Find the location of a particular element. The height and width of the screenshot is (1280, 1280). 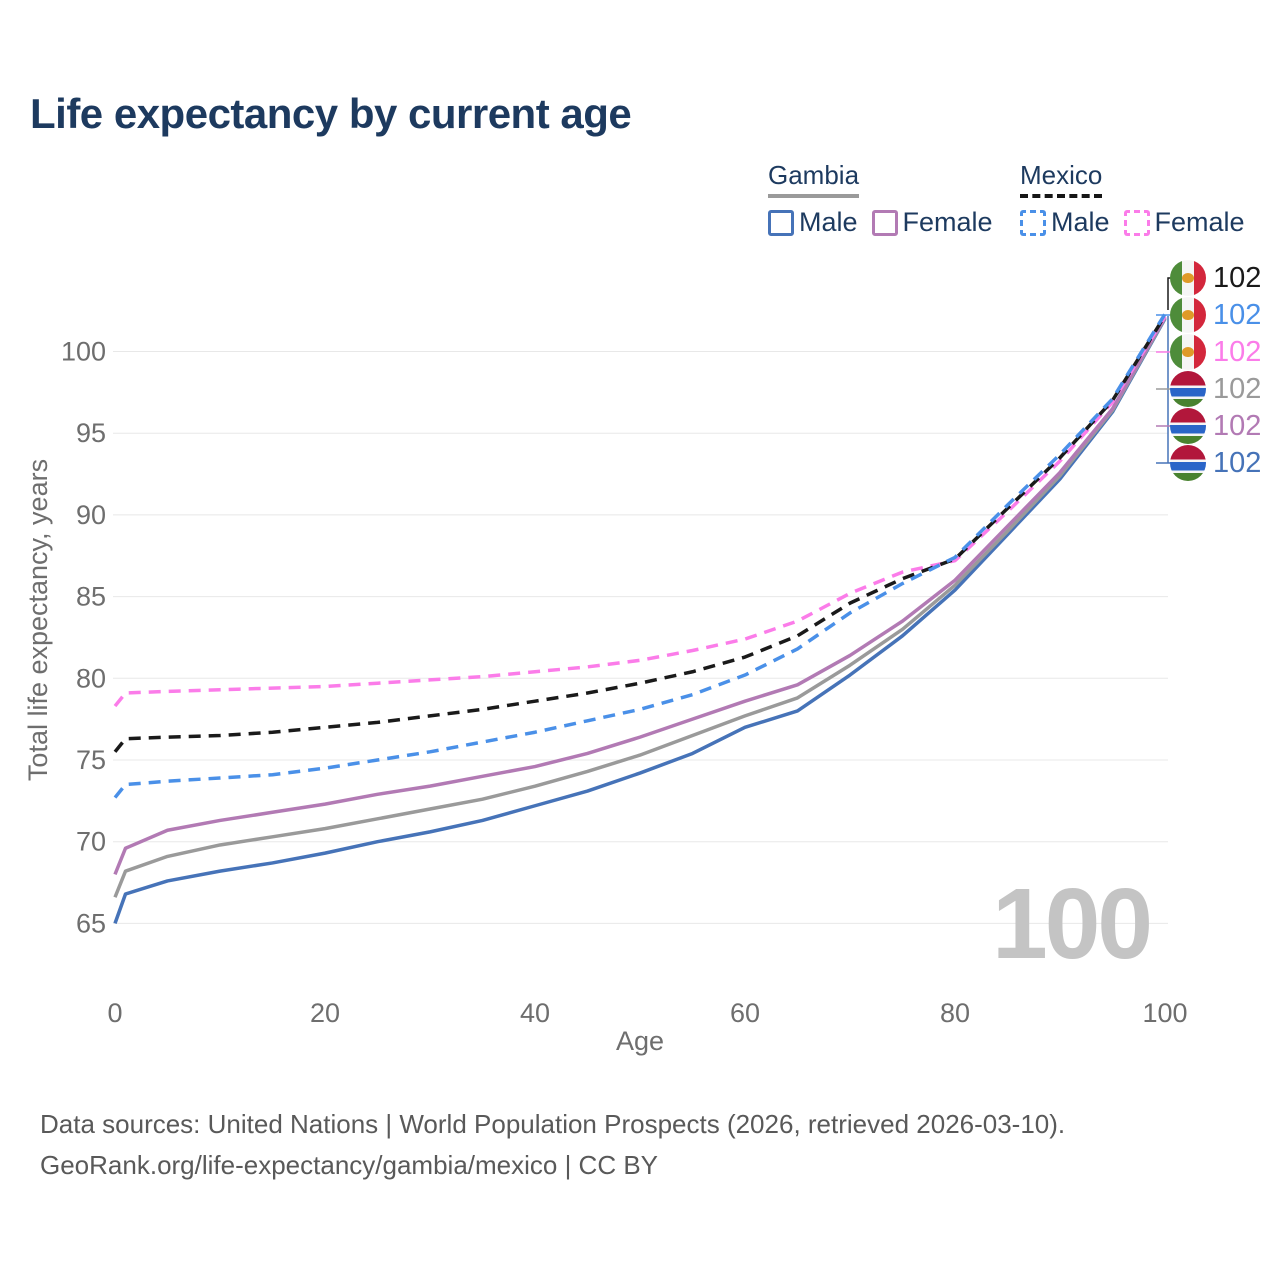

hover-age-watermark: 100 is located at coordinates (1071, 924).